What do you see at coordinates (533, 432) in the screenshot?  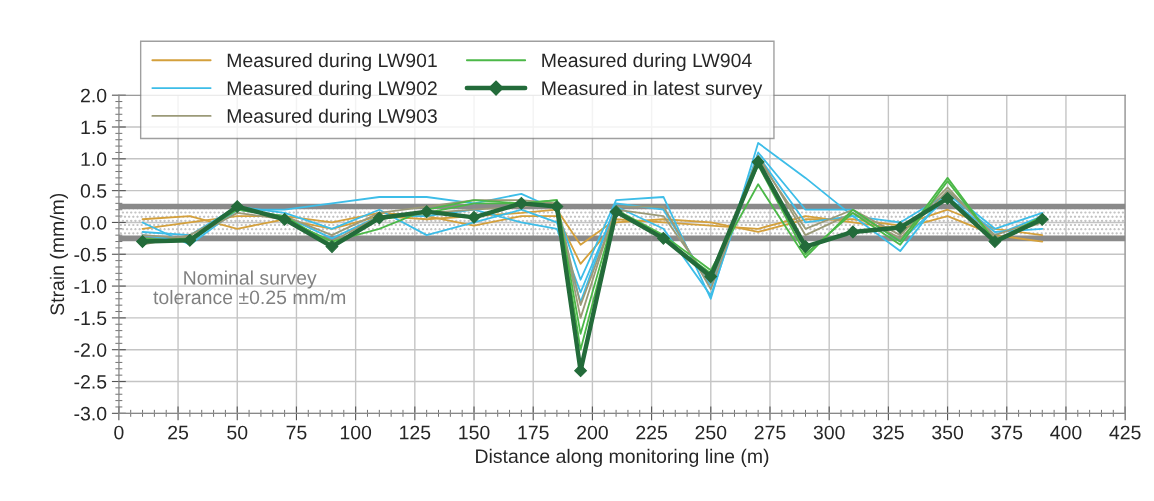 I see `x-tick-label: 175` at bounding box center [533, 432].